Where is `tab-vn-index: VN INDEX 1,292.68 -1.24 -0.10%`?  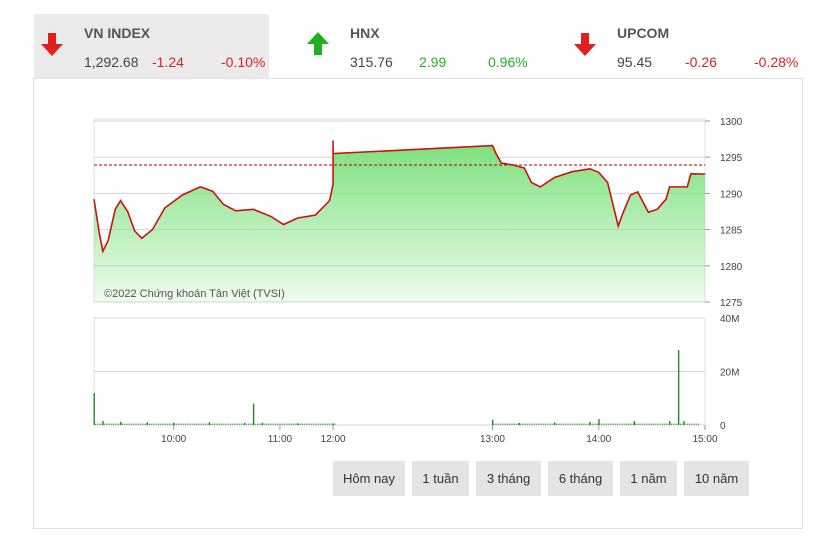 tab-vn-index: VN INDEX 1,292.68 -1.24 -0.10% is located at coordinates (151, 46).